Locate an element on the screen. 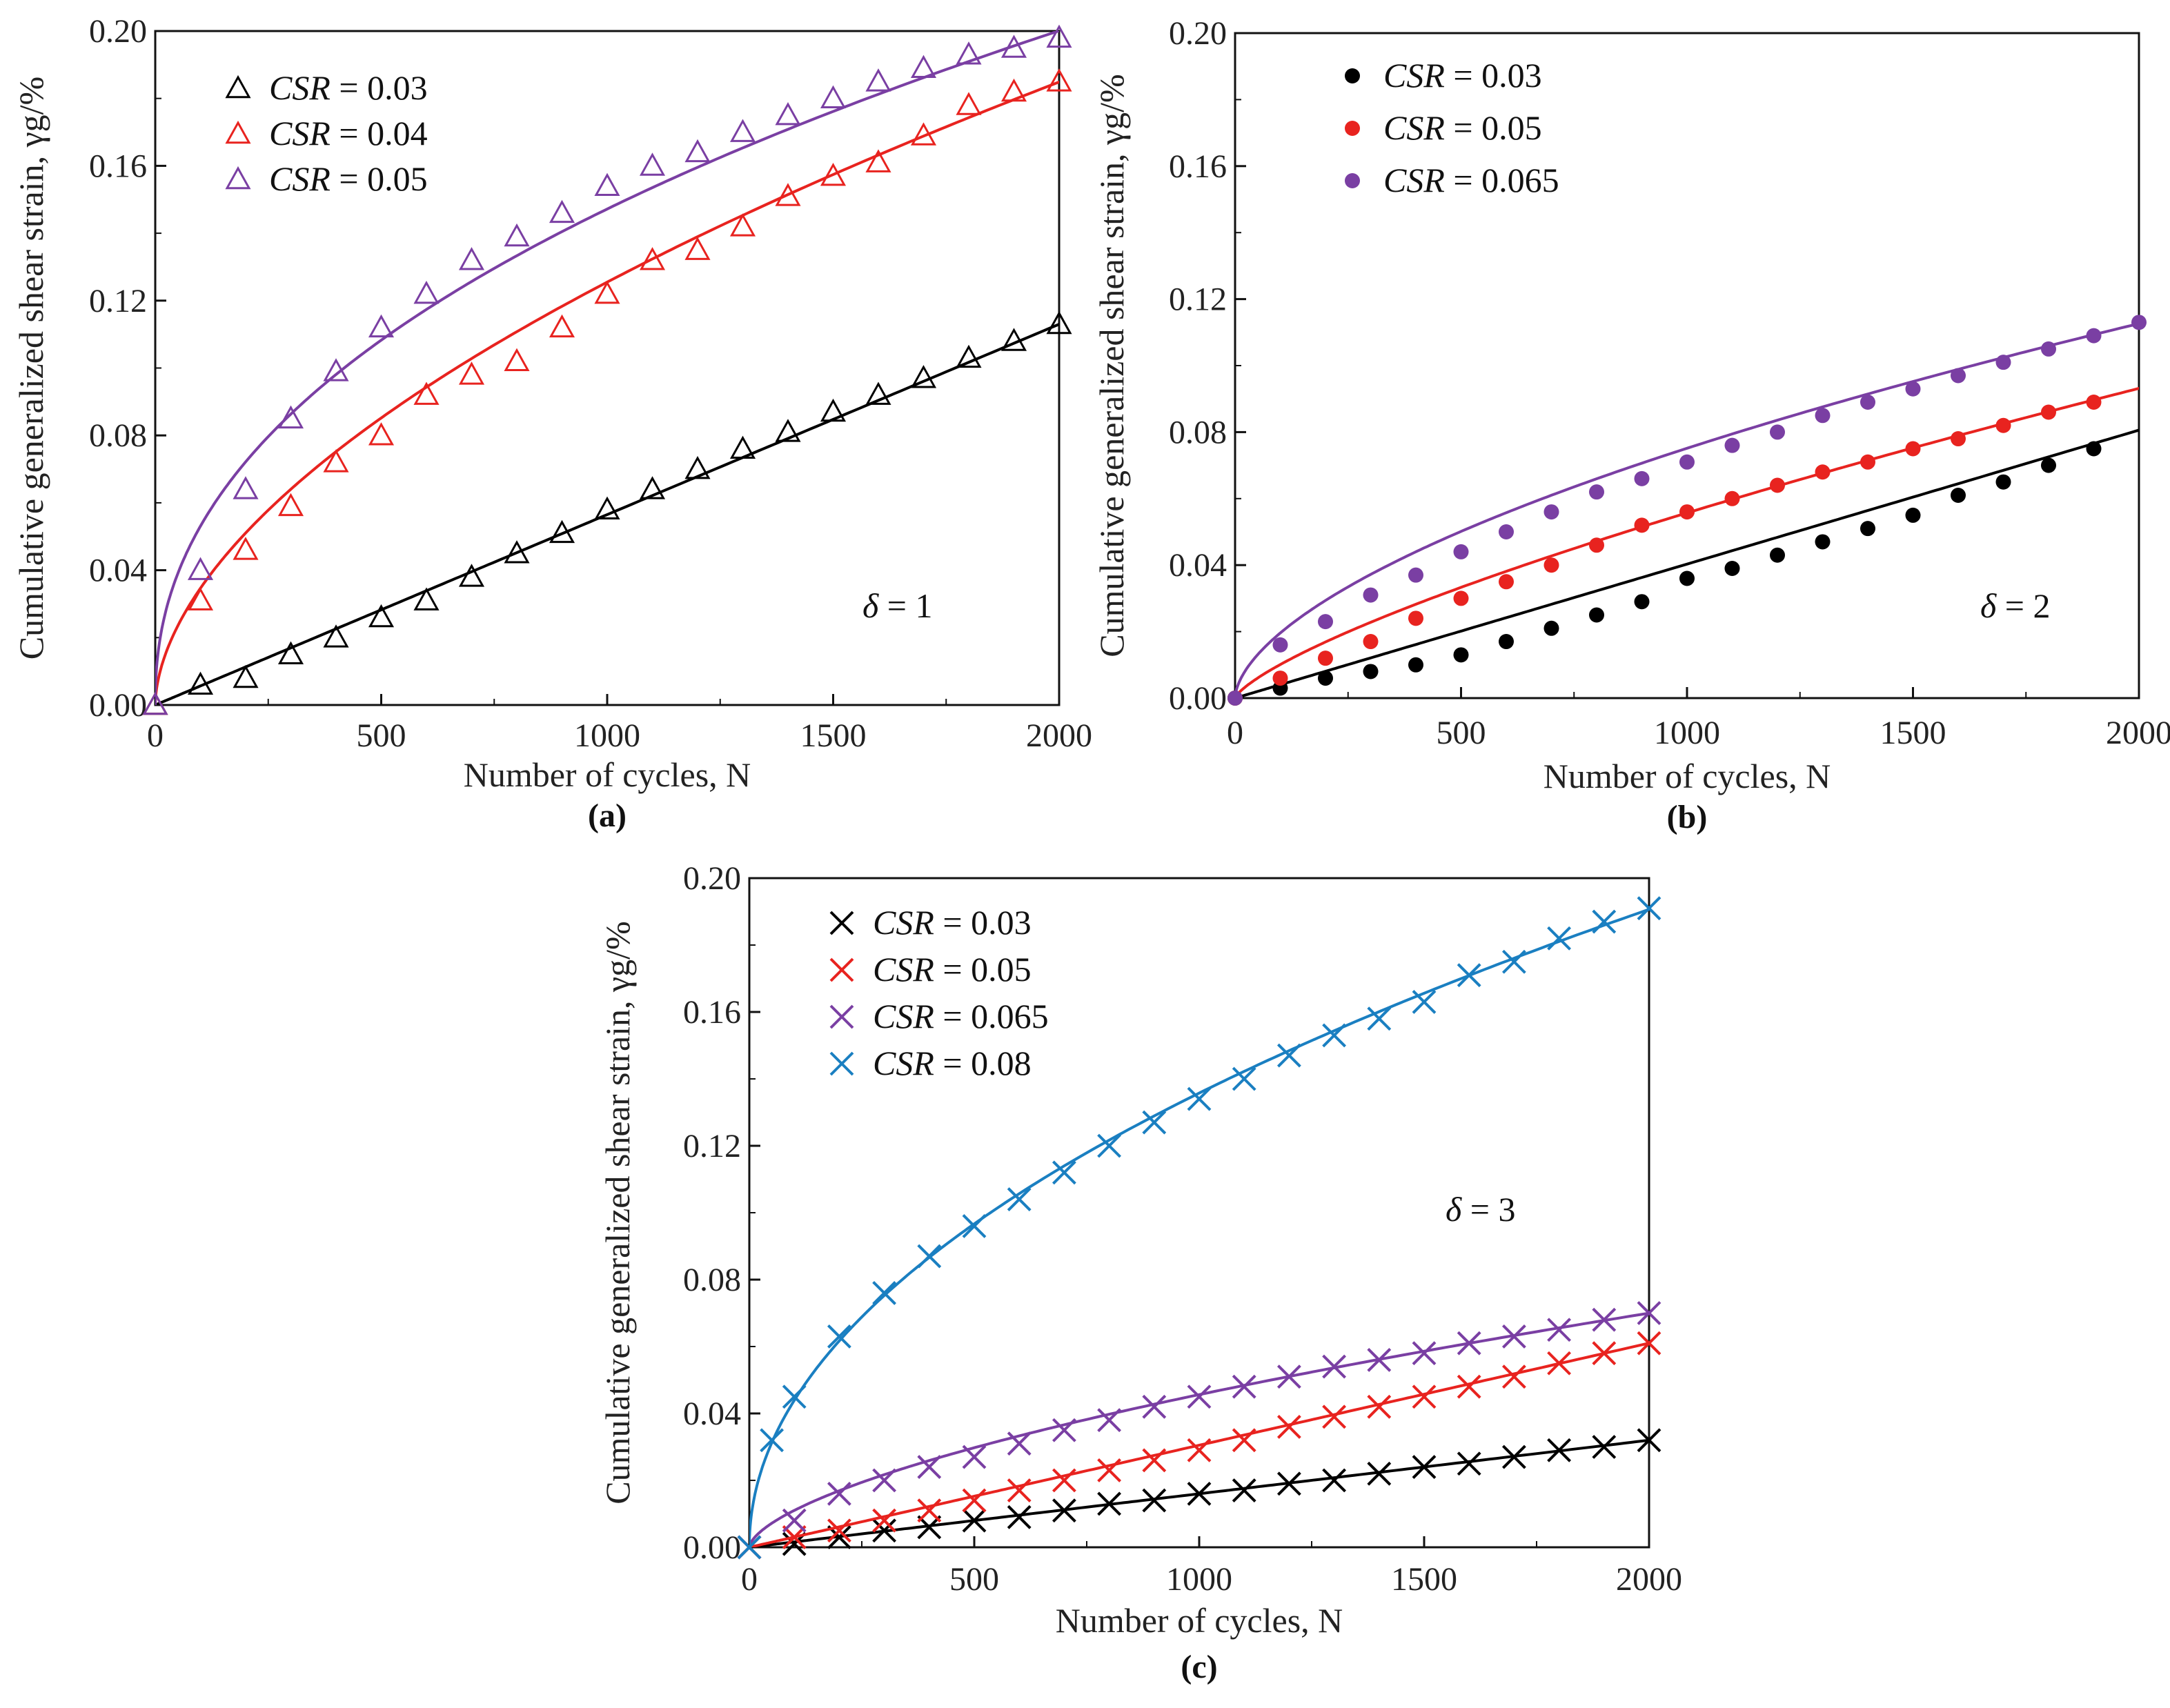 The height and width of the screenshot is (1708, 2170). x-axis-label: Number of cycles, N is located at coordinates (1687, 776).